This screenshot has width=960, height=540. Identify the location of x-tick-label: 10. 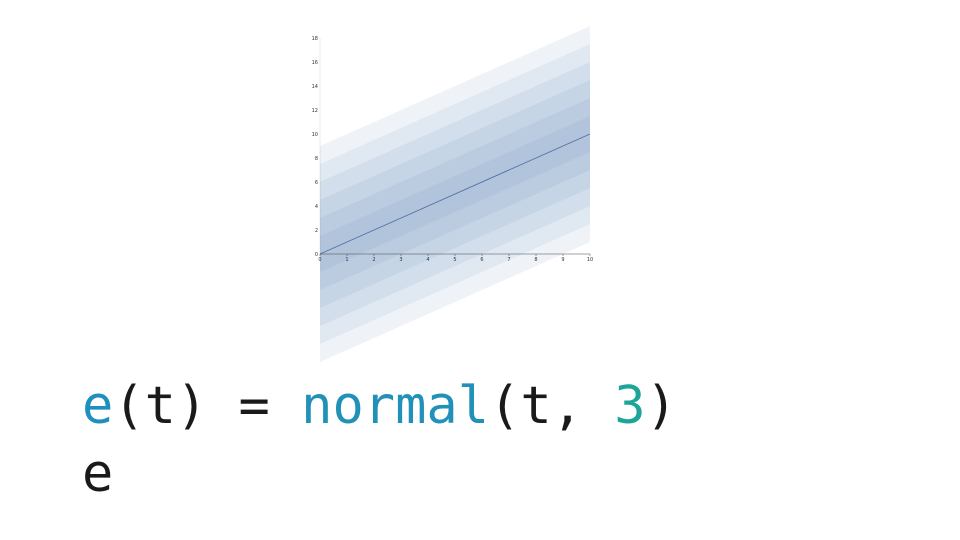
(590, 260).